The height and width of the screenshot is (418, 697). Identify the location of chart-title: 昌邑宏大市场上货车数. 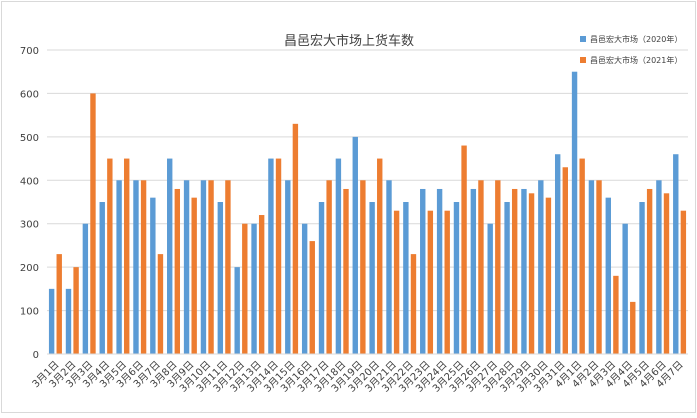
(349, 41).